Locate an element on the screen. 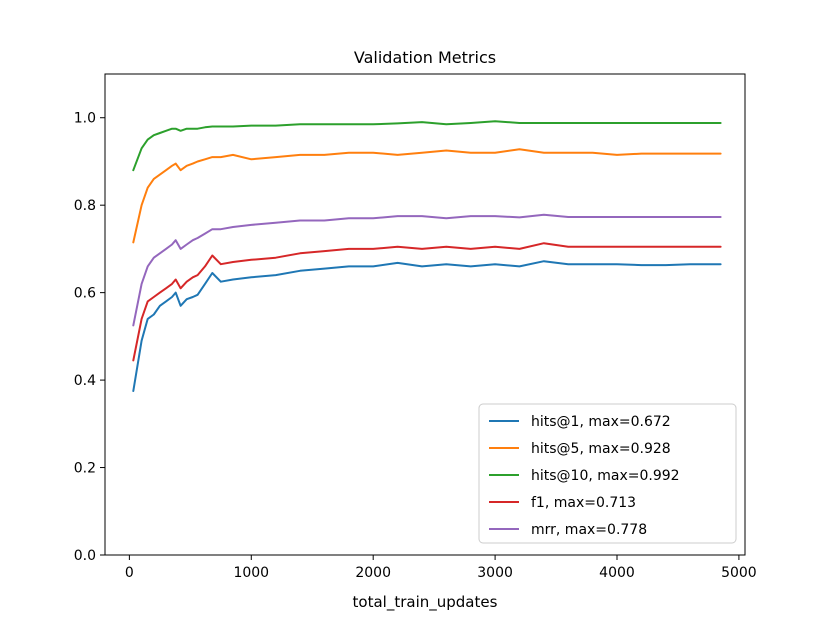 The height and width of the screenshot is (623, 830). x-axis-label: total_train_updates is located at coordinates (425, 602).